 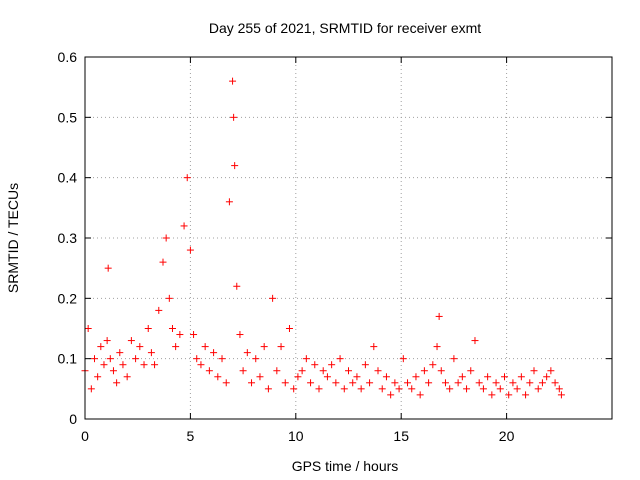 I want to click on y-tick-label: 0, so click(x=73, y=419).